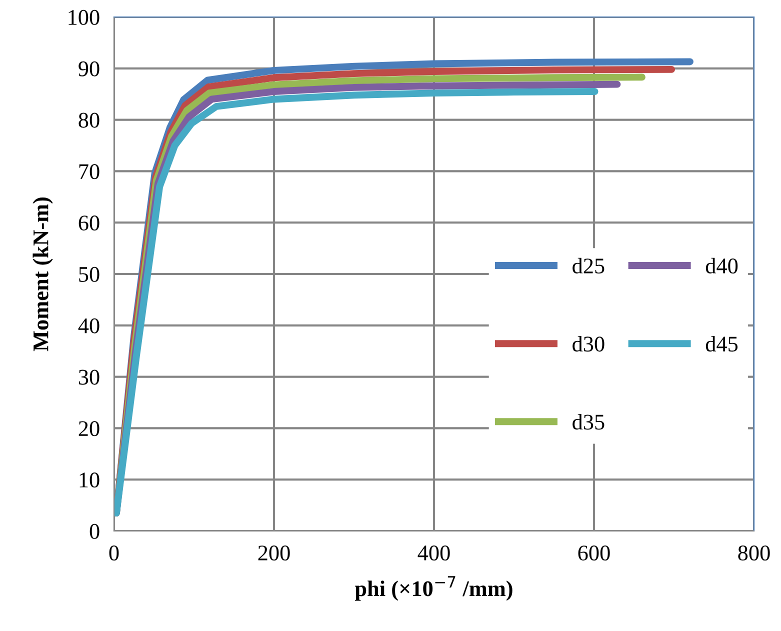  What do you see at coordinates (588, 344) in the screenshot?
I see `legend-label: d30` at bounding box center [588, 344].